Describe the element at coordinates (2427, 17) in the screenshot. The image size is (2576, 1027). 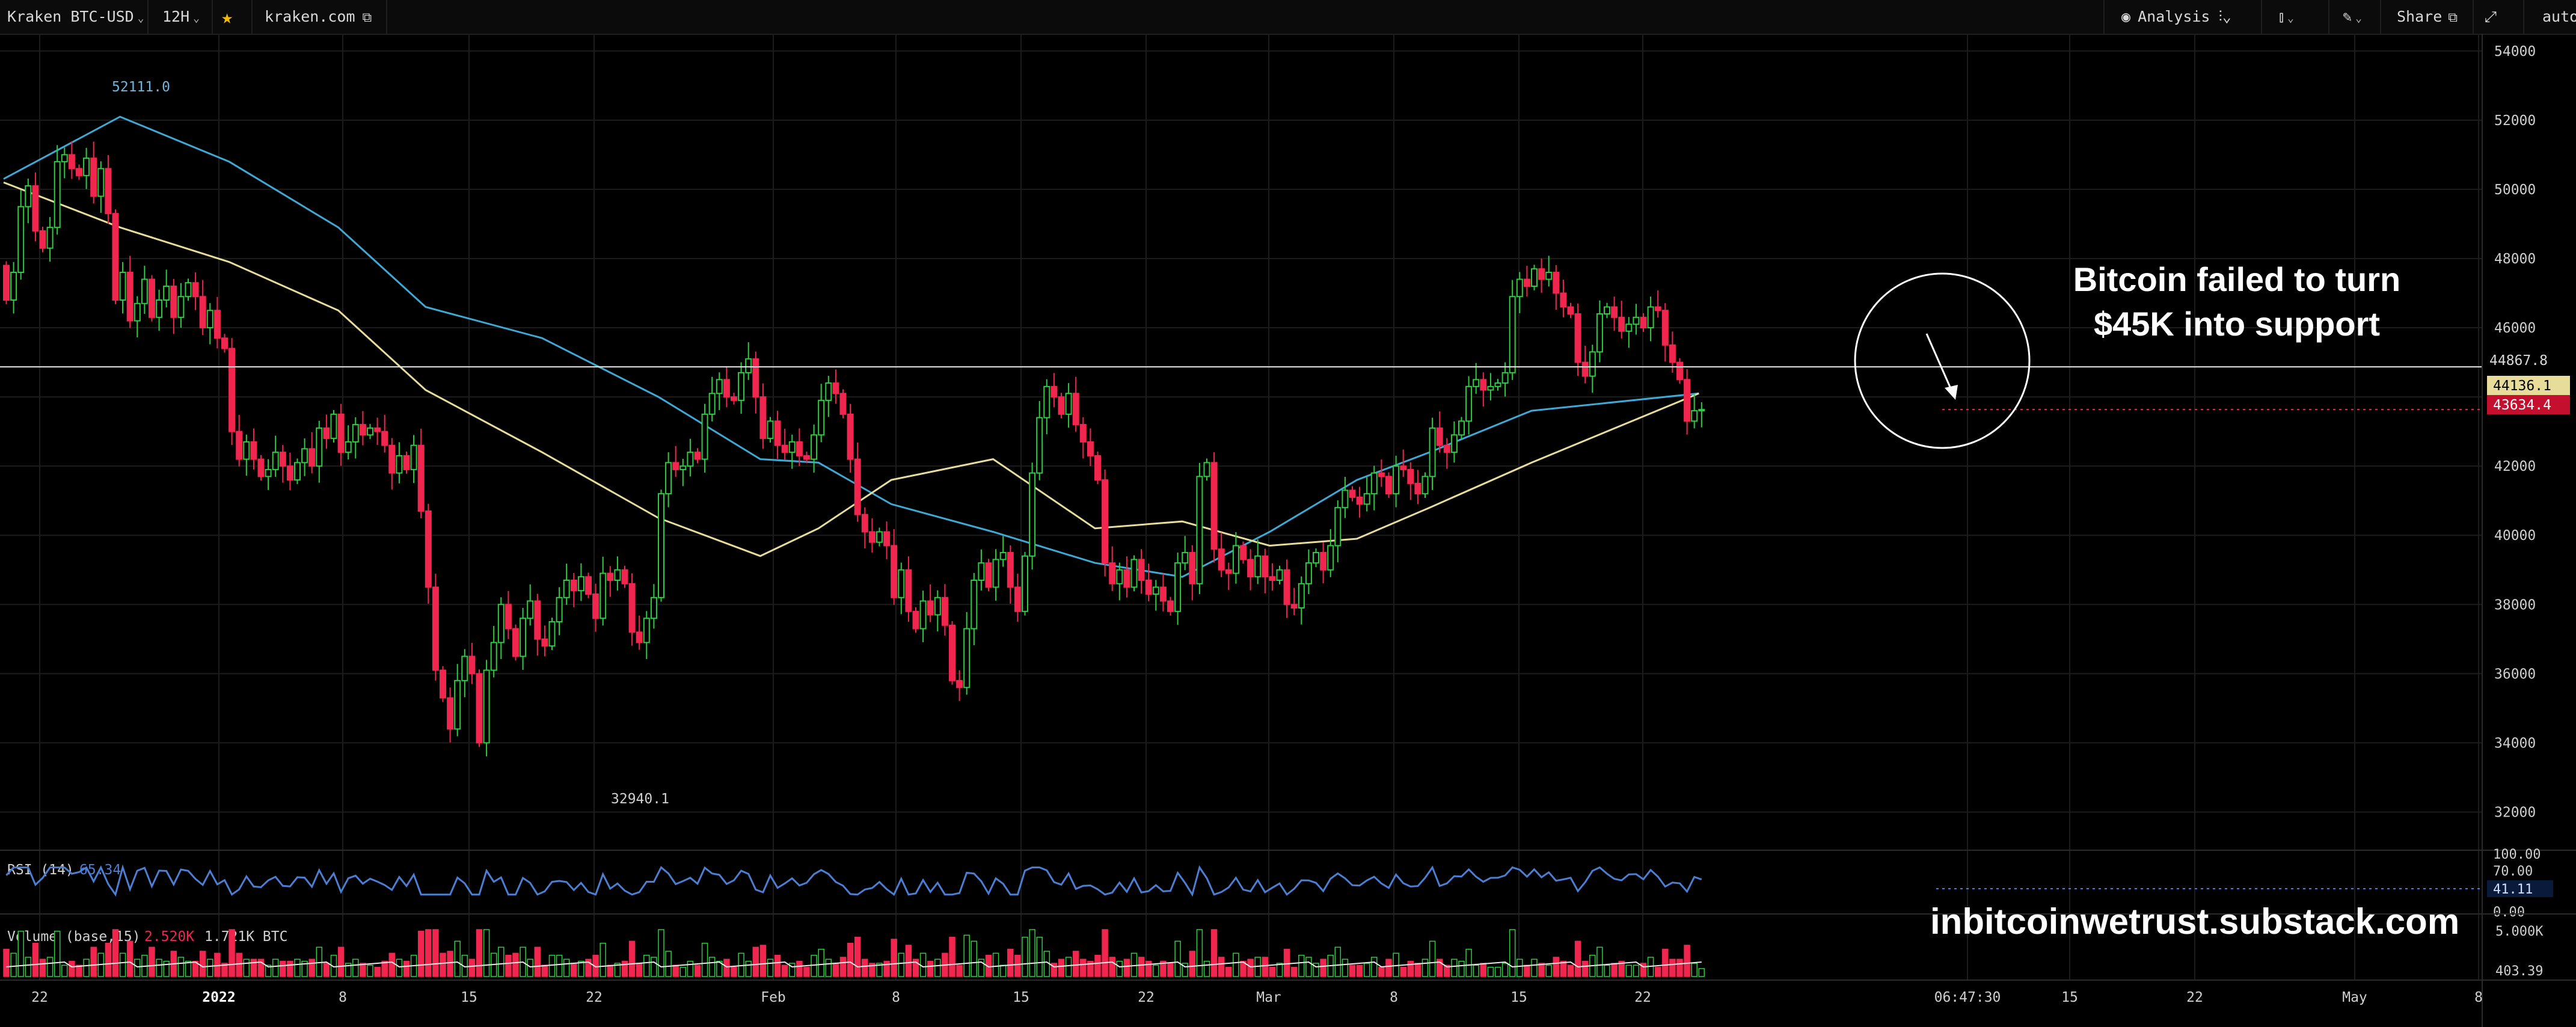
I see `share-button: Share ⧉` at that location.